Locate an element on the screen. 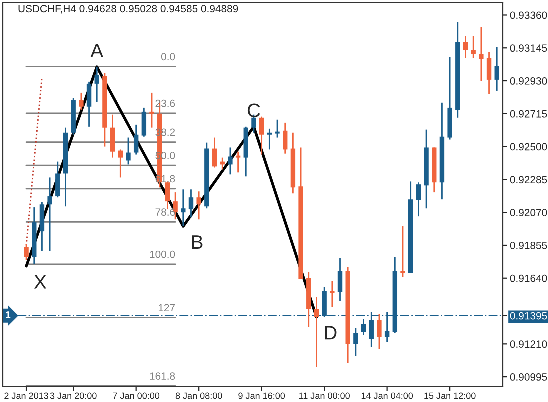  series-label: 100.0 is located at coordinates (163, 254).